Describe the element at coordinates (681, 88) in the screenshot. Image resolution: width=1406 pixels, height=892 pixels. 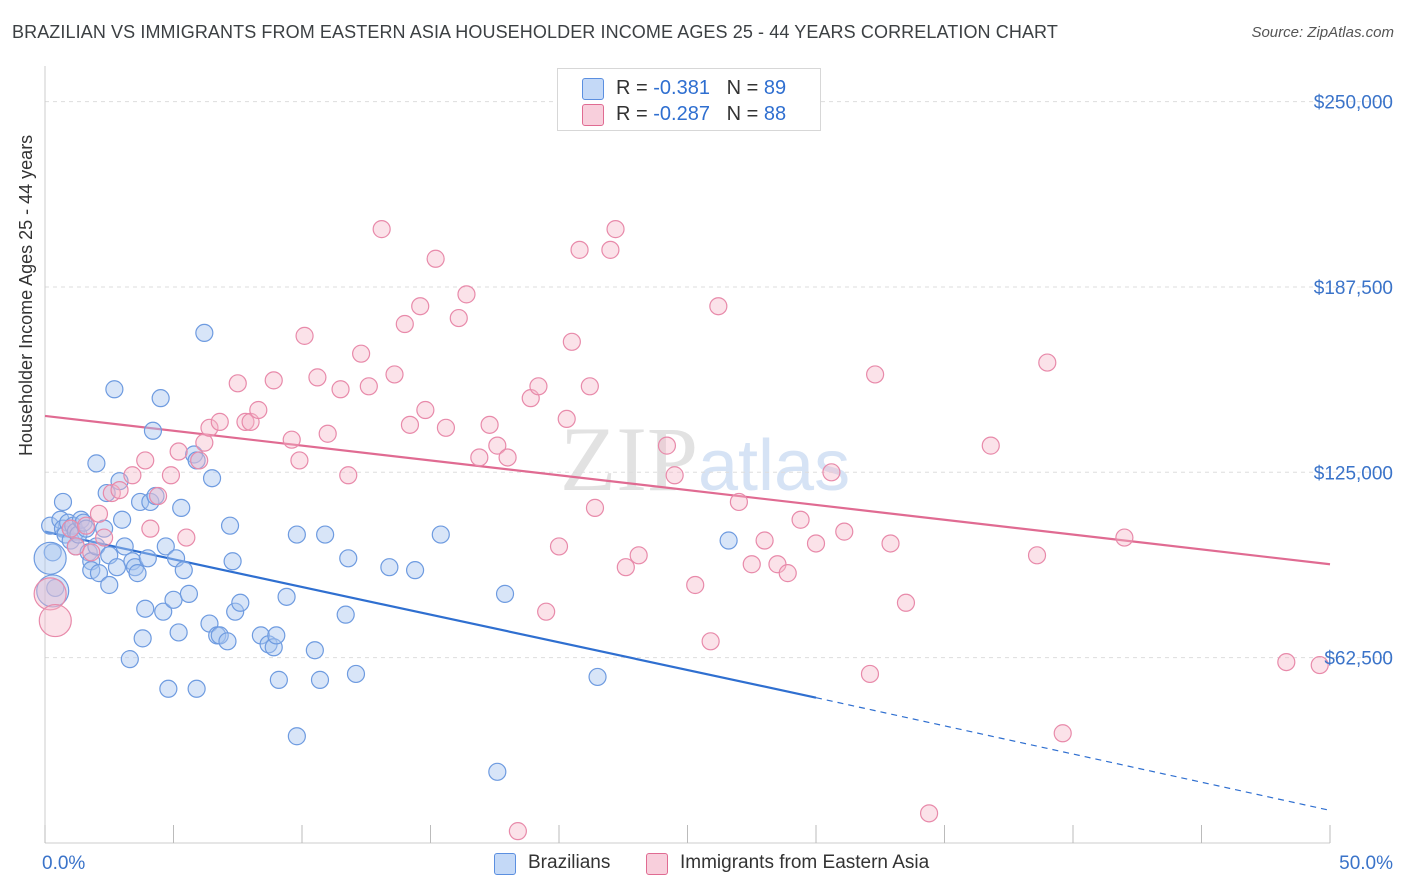
I see `blue-r-value: -0.381` at that location.